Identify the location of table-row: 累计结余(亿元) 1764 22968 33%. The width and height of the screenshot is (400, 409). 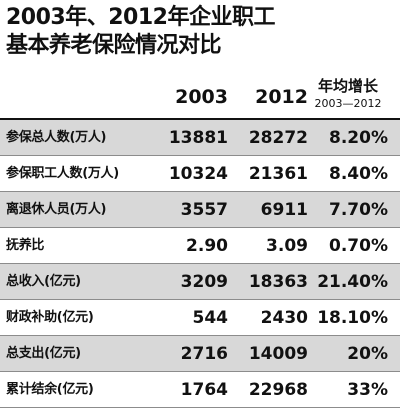
(200, 390).